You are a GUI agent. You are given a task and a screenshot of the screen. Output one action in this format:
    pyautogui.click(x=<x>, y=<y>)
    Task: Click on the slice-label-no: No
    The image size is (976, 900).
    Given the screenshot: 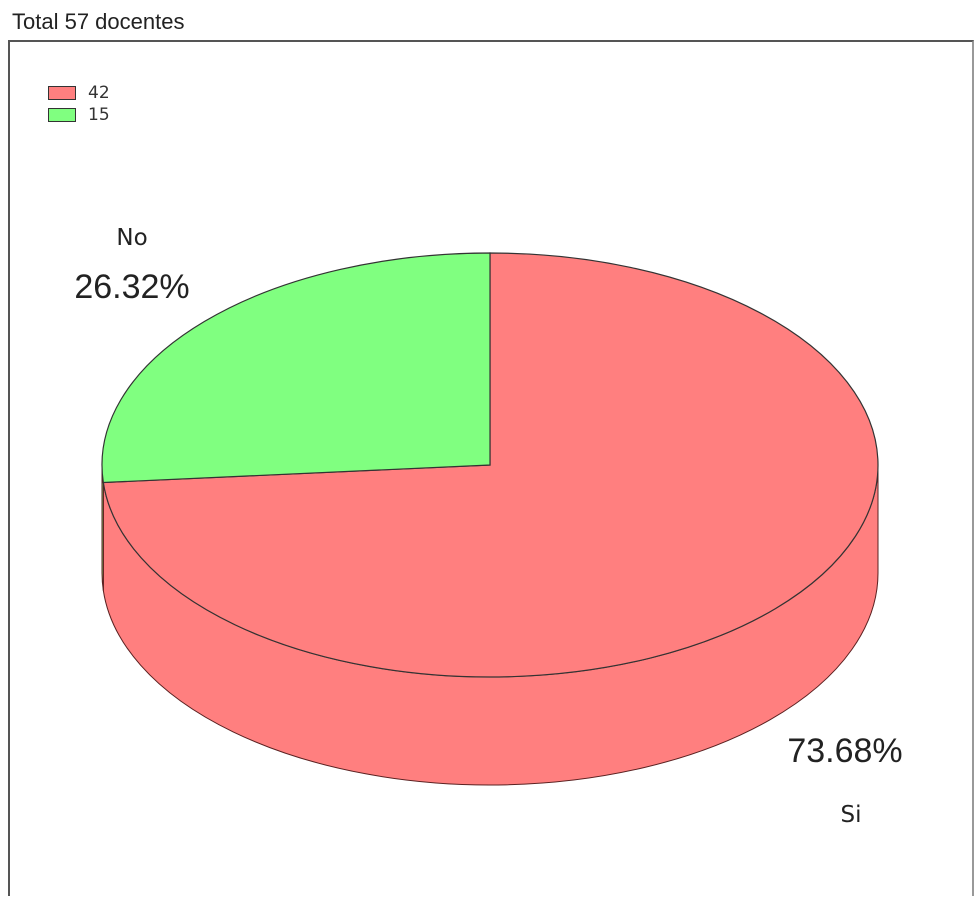 What is the action you would take?
    pyautogui.click(x=131, y=238)
    